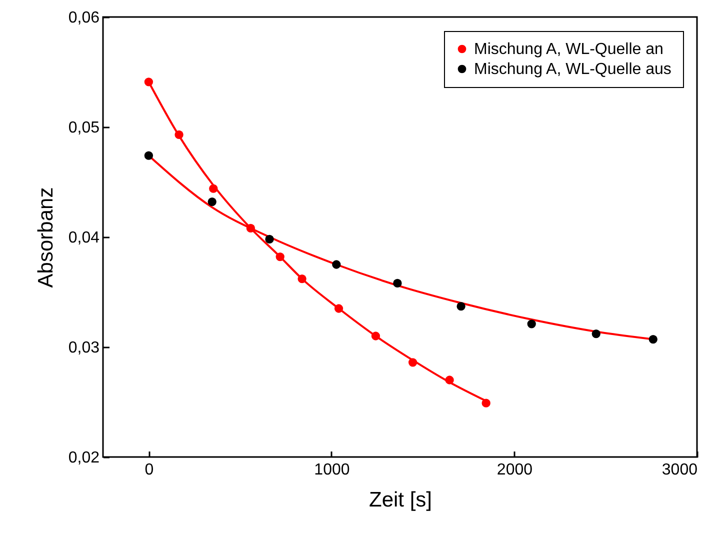 Image resolution: width=723 pixels, height=535 pixels. I want to click on x-tick-label: 3000, so click(680, 470).